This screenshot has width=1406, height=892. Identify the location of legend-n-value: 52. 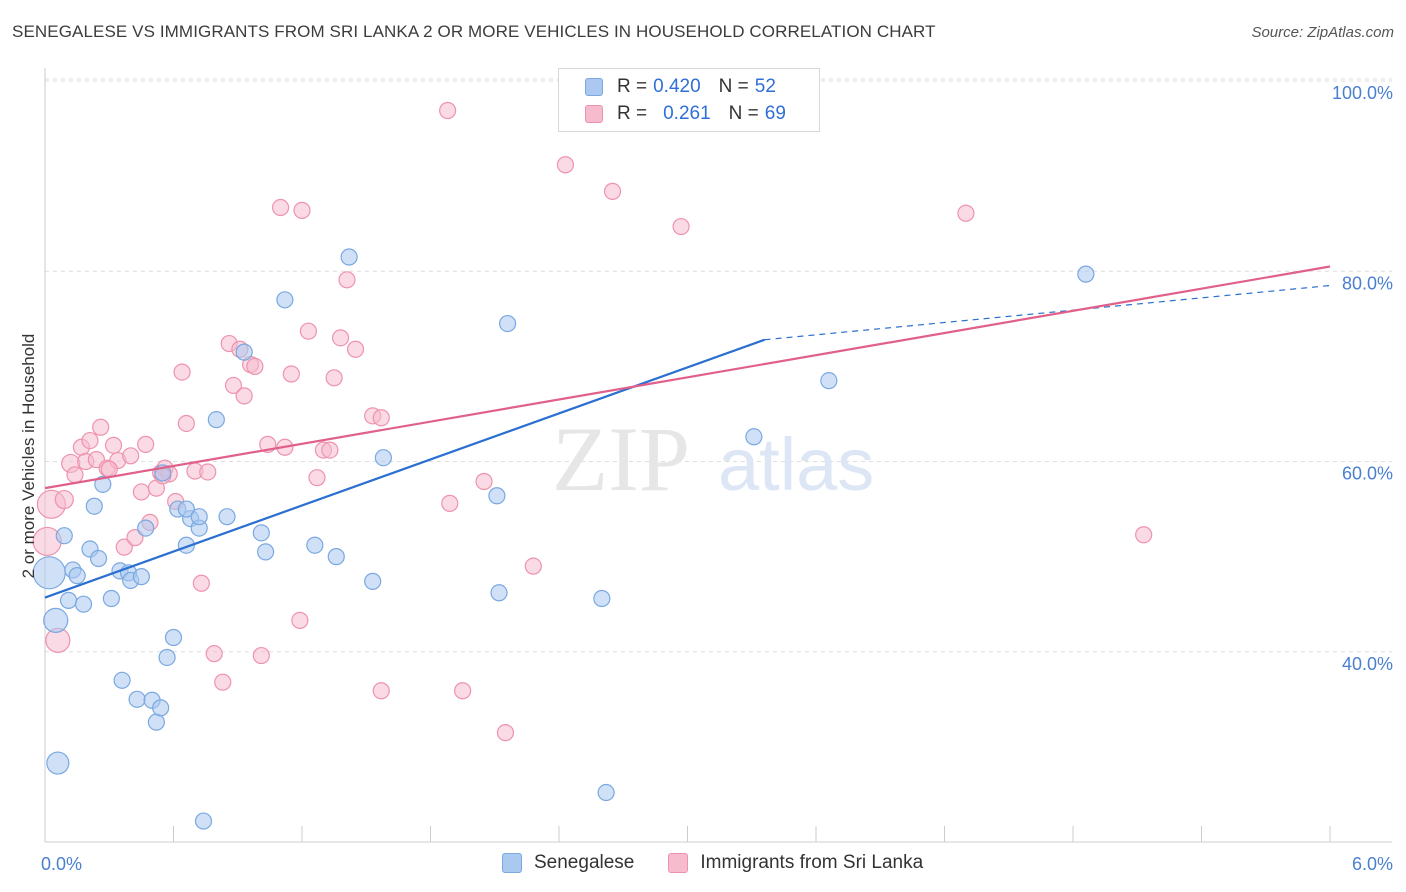
(765, 86).